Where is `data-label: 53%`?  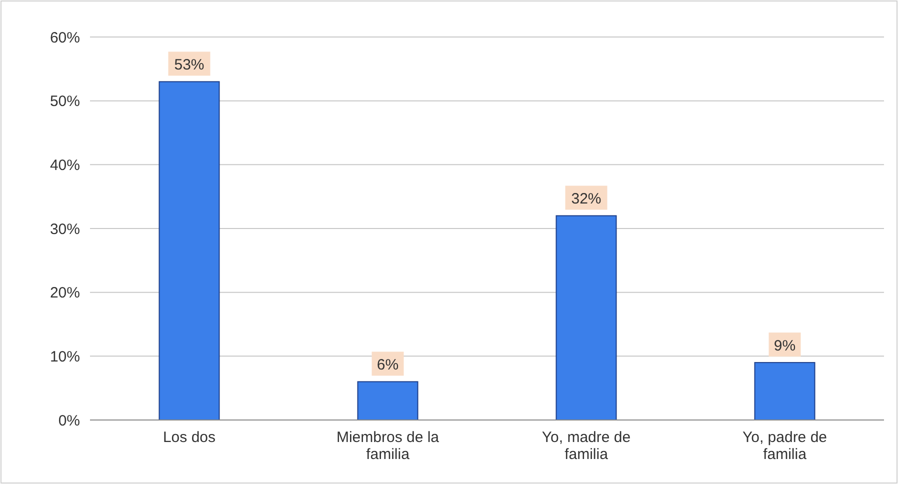 data-label: 53% is located at coordinates (189, 65).